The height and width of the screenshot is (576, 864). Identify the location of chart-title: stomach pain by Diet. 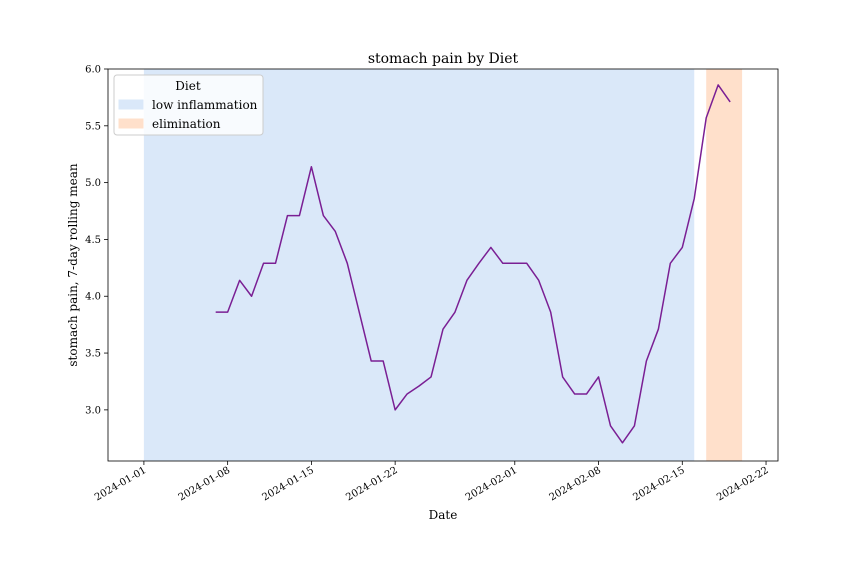
(443, 59).